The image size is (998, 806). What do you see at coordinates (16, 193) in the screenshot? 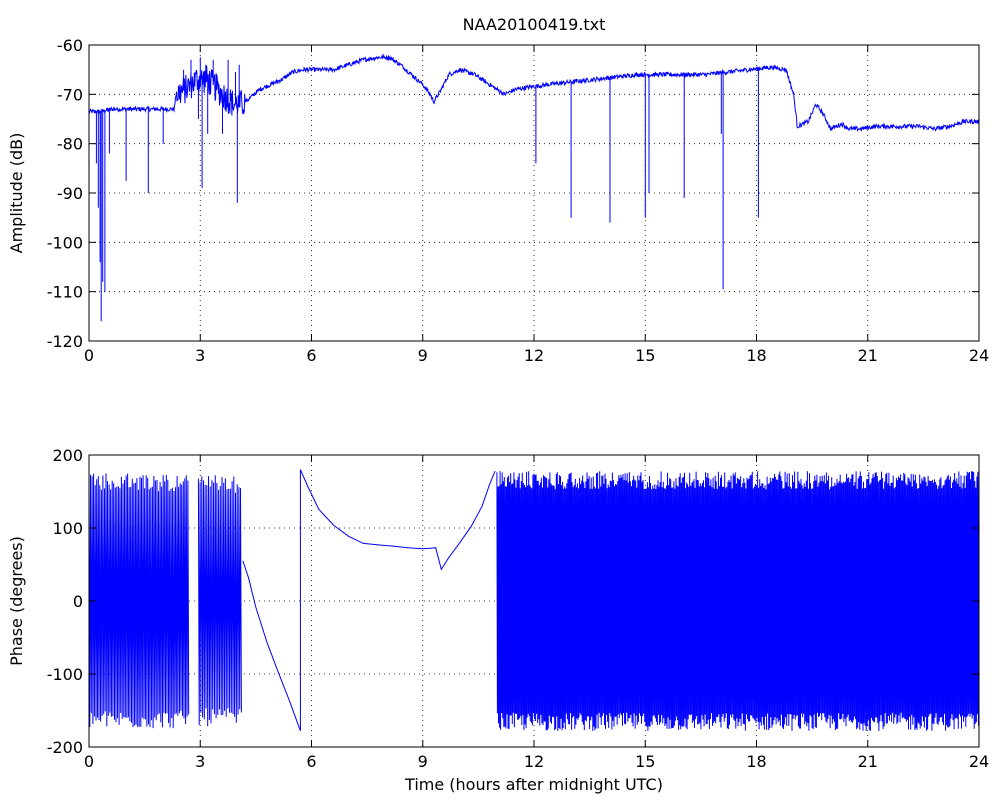
I see `amplitude-y-axis-label: Amplitude (dB)` at bounding box center [16, 193].